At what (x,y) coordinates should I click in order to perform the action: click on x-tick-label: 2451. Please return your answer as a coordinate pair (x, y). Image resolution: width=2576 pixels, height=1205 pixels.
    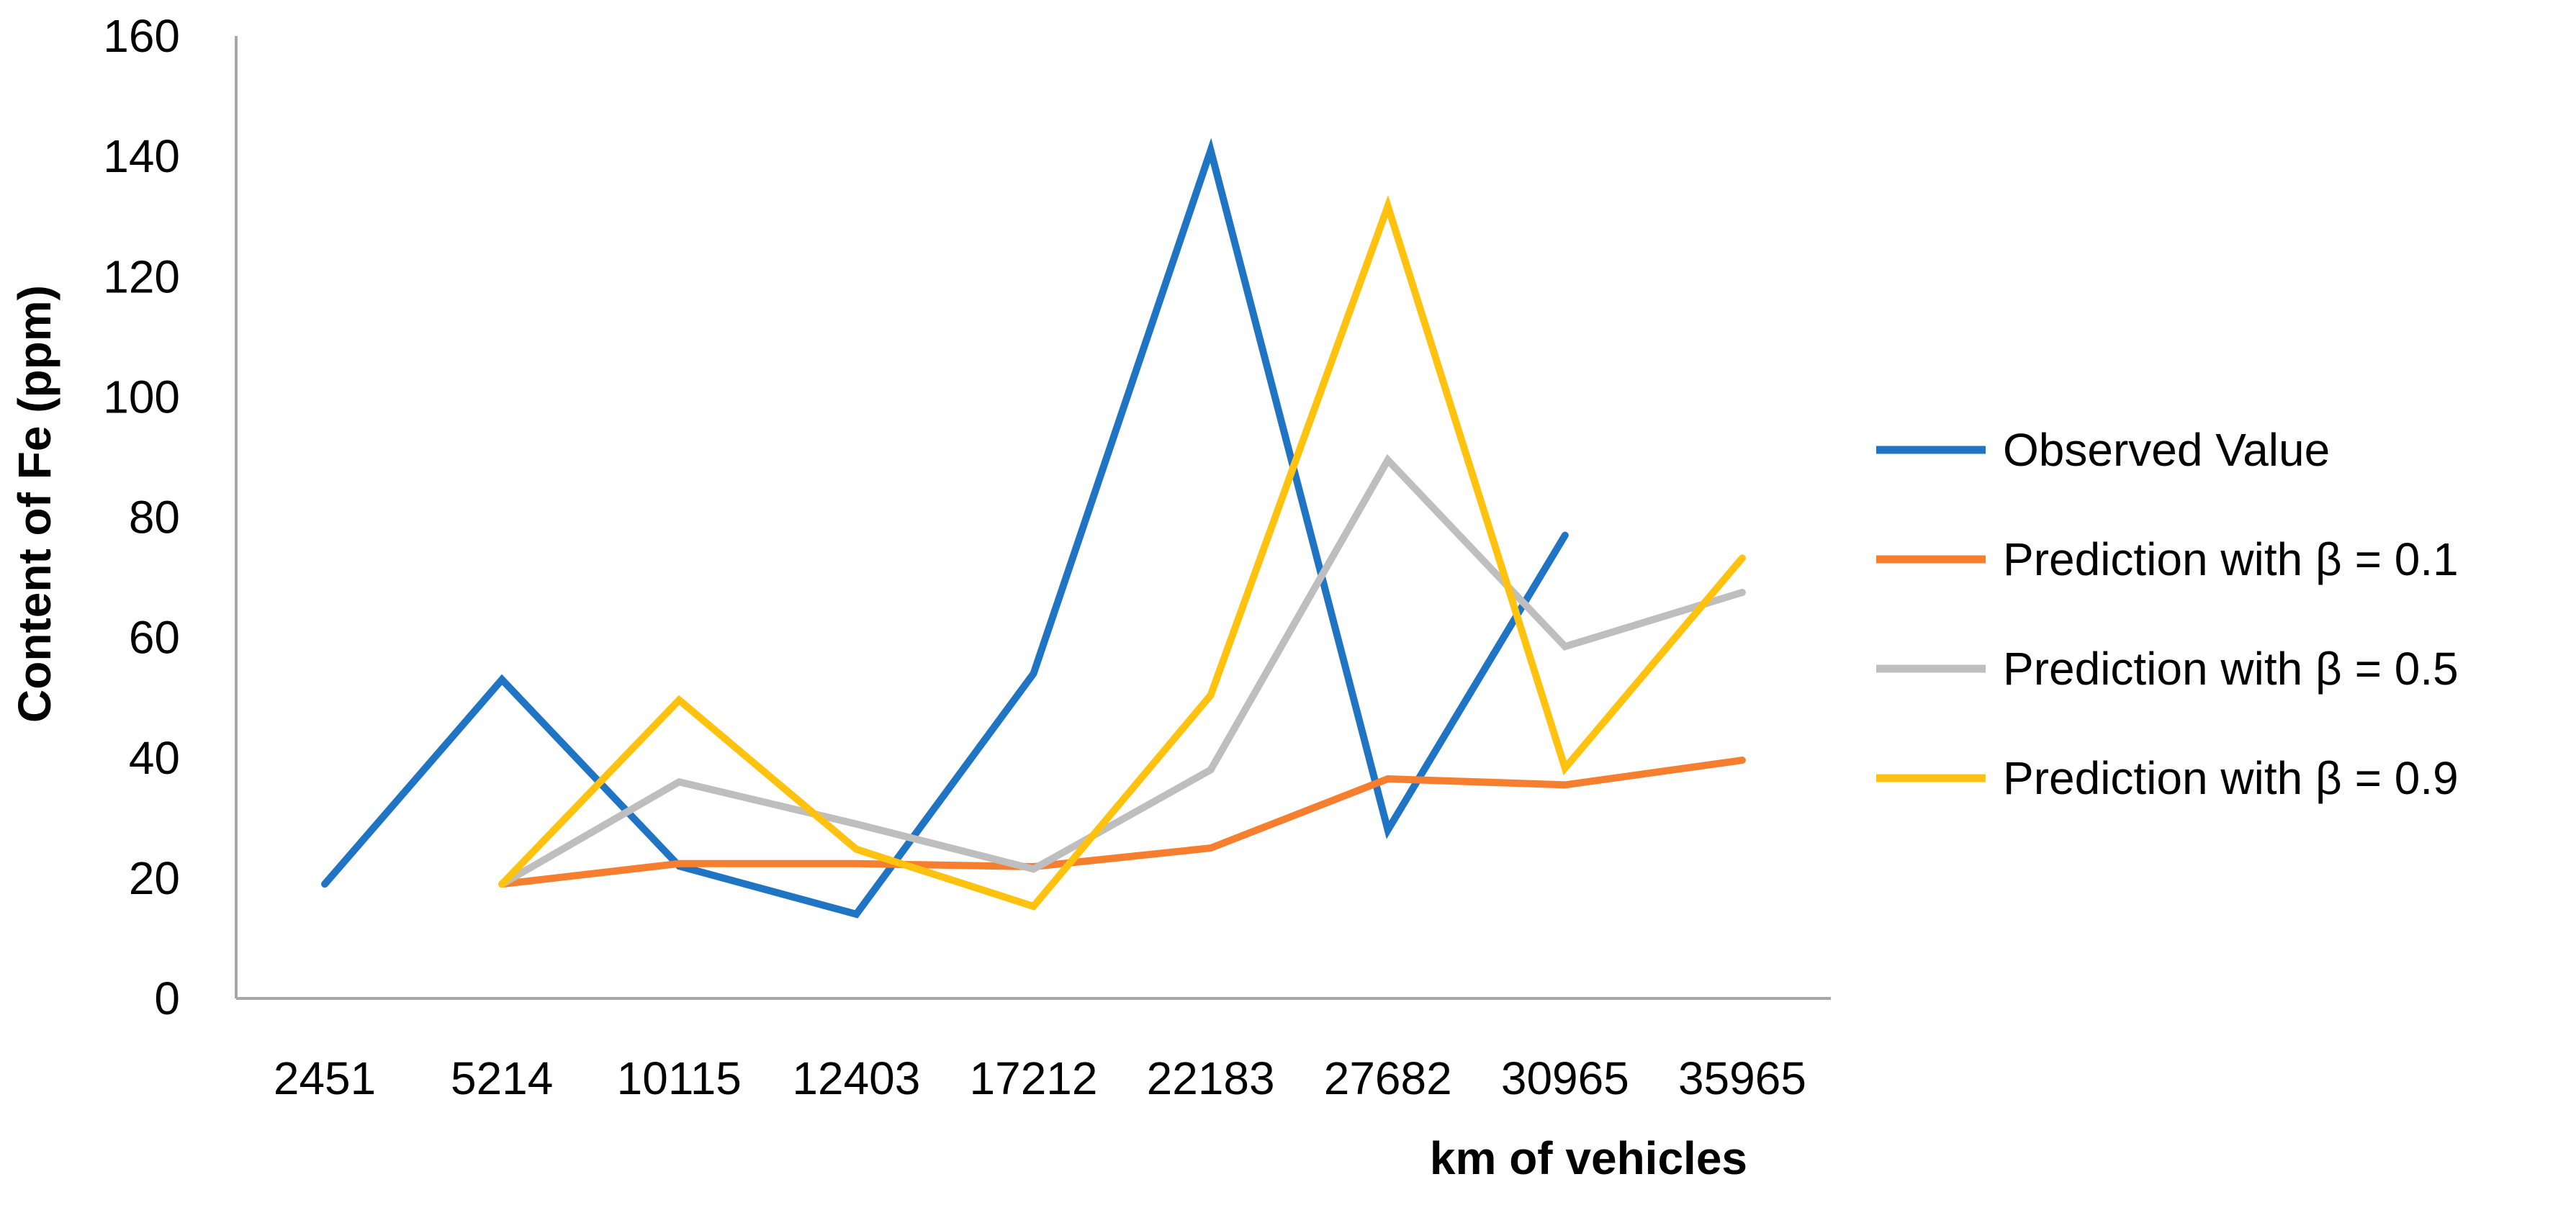
    Looking at the image, I should click on (325, 1078).